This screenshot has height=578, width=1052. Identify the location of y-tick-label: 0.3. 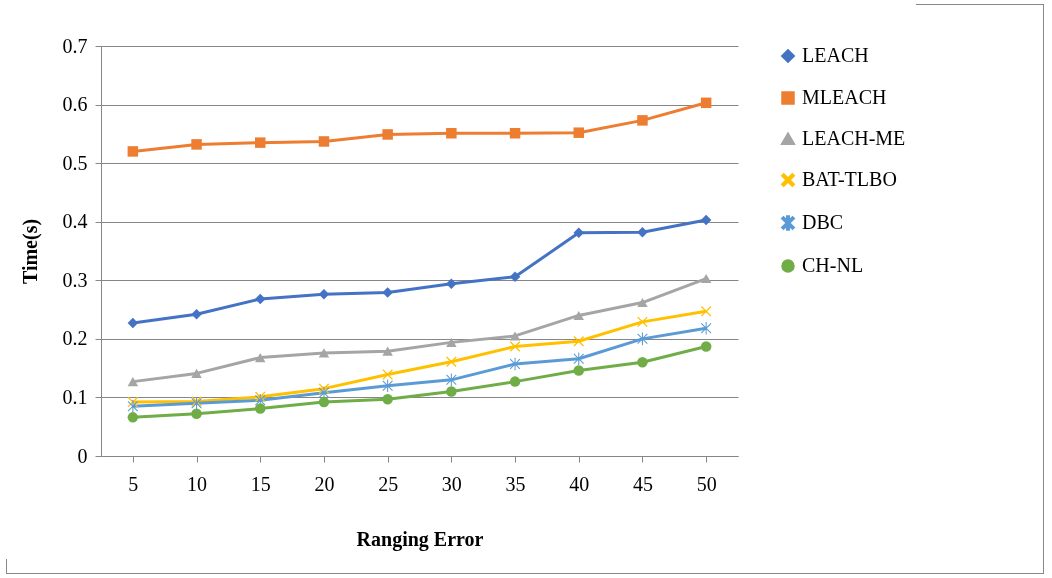
(75, 279).